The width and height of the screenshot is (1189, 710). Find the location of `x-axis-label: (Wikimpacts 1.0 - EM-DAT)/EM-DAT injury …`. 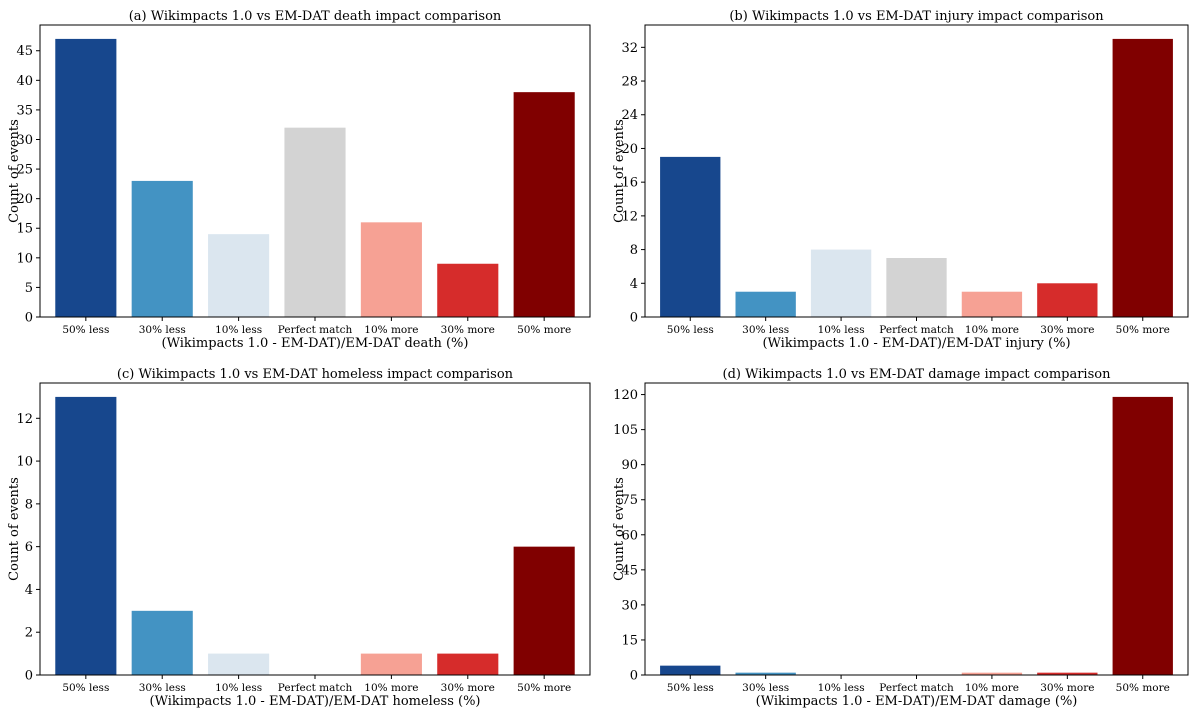

x-axis-label: (Wikimpacts 1.0 - EM-DAT)/EM-DAT injury … is located at coordinates (916, 343).